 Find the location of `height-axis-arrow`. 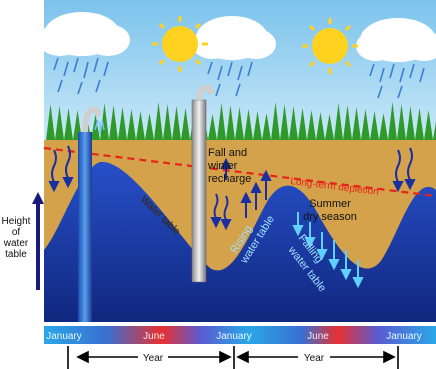

height-axis-arrow is located at coordinates (38, 241).